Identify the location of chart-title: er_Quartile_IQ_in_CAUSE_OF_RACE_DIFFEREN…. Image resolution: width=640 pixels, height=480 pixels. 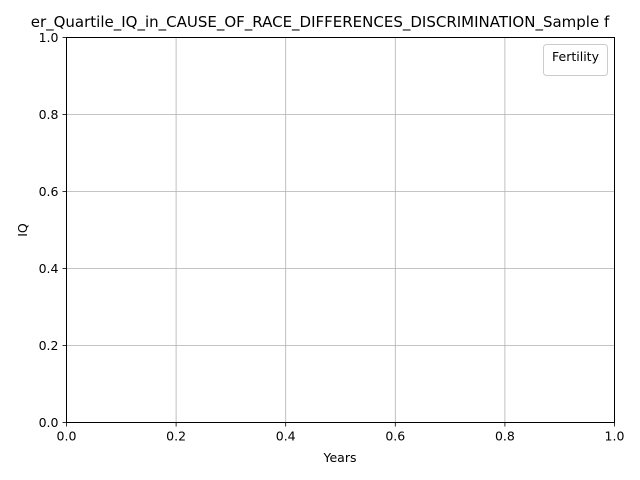
(320, 22).